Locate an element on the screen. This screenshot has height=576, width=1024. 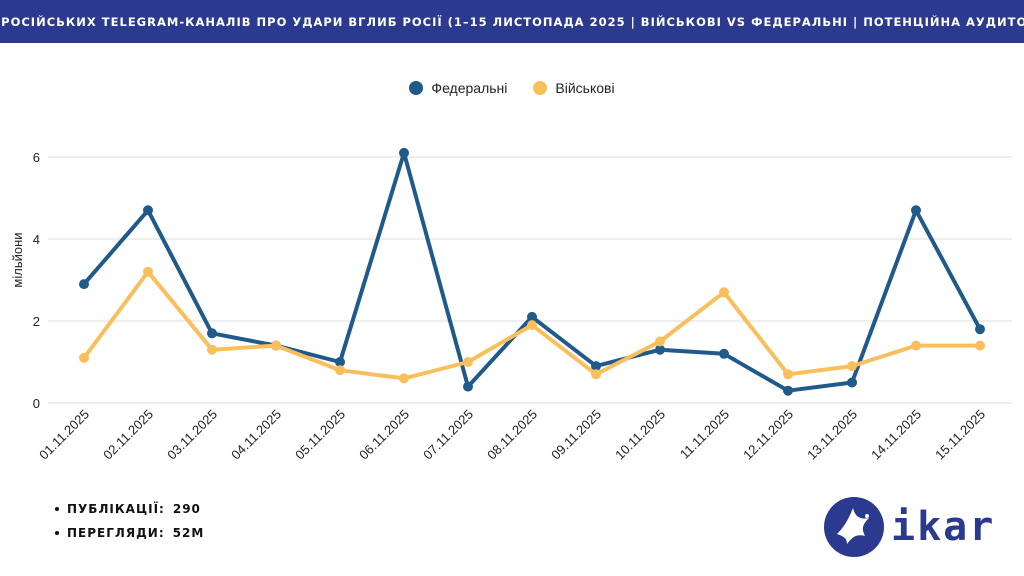
legend-marker-federal is located at coordinates (416, 88).